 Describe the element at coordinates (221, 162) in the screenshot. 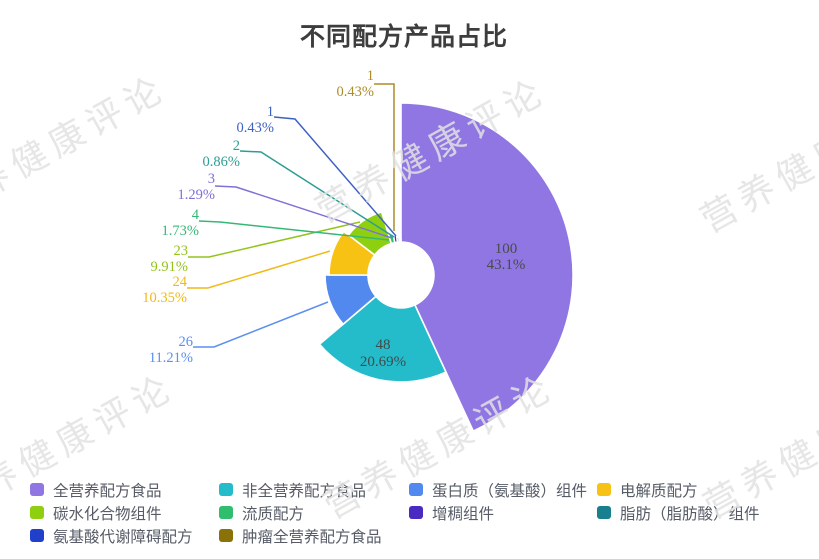

I see `slice-percent-label: 0.86%` at that location.